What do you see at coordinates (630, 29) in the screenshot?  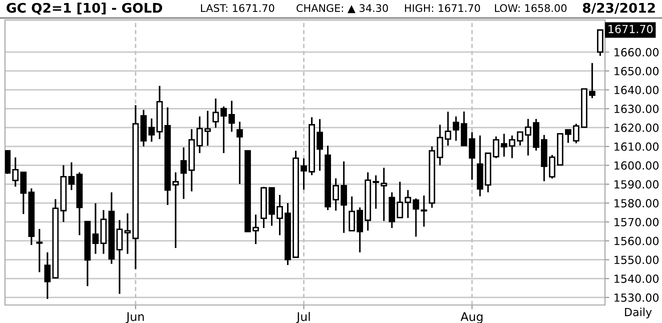 I see `text: 1671.70` at bounding box center [630, 29].